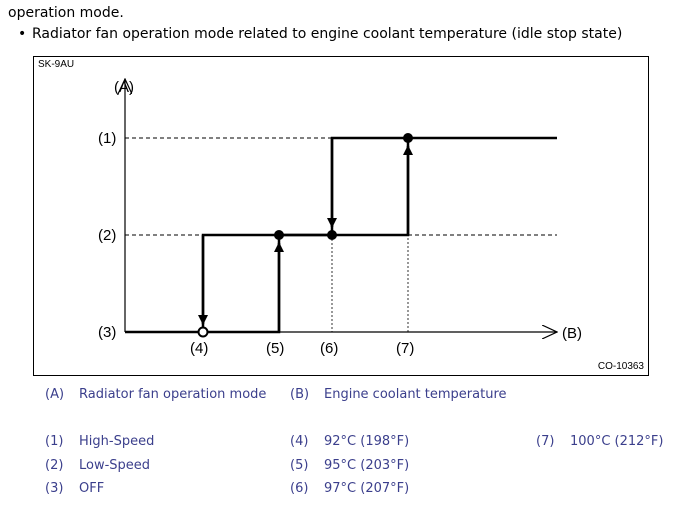 The height and width of the screenshot is (506, 676). I want to click on legend-key: (B), so click(300, 394).